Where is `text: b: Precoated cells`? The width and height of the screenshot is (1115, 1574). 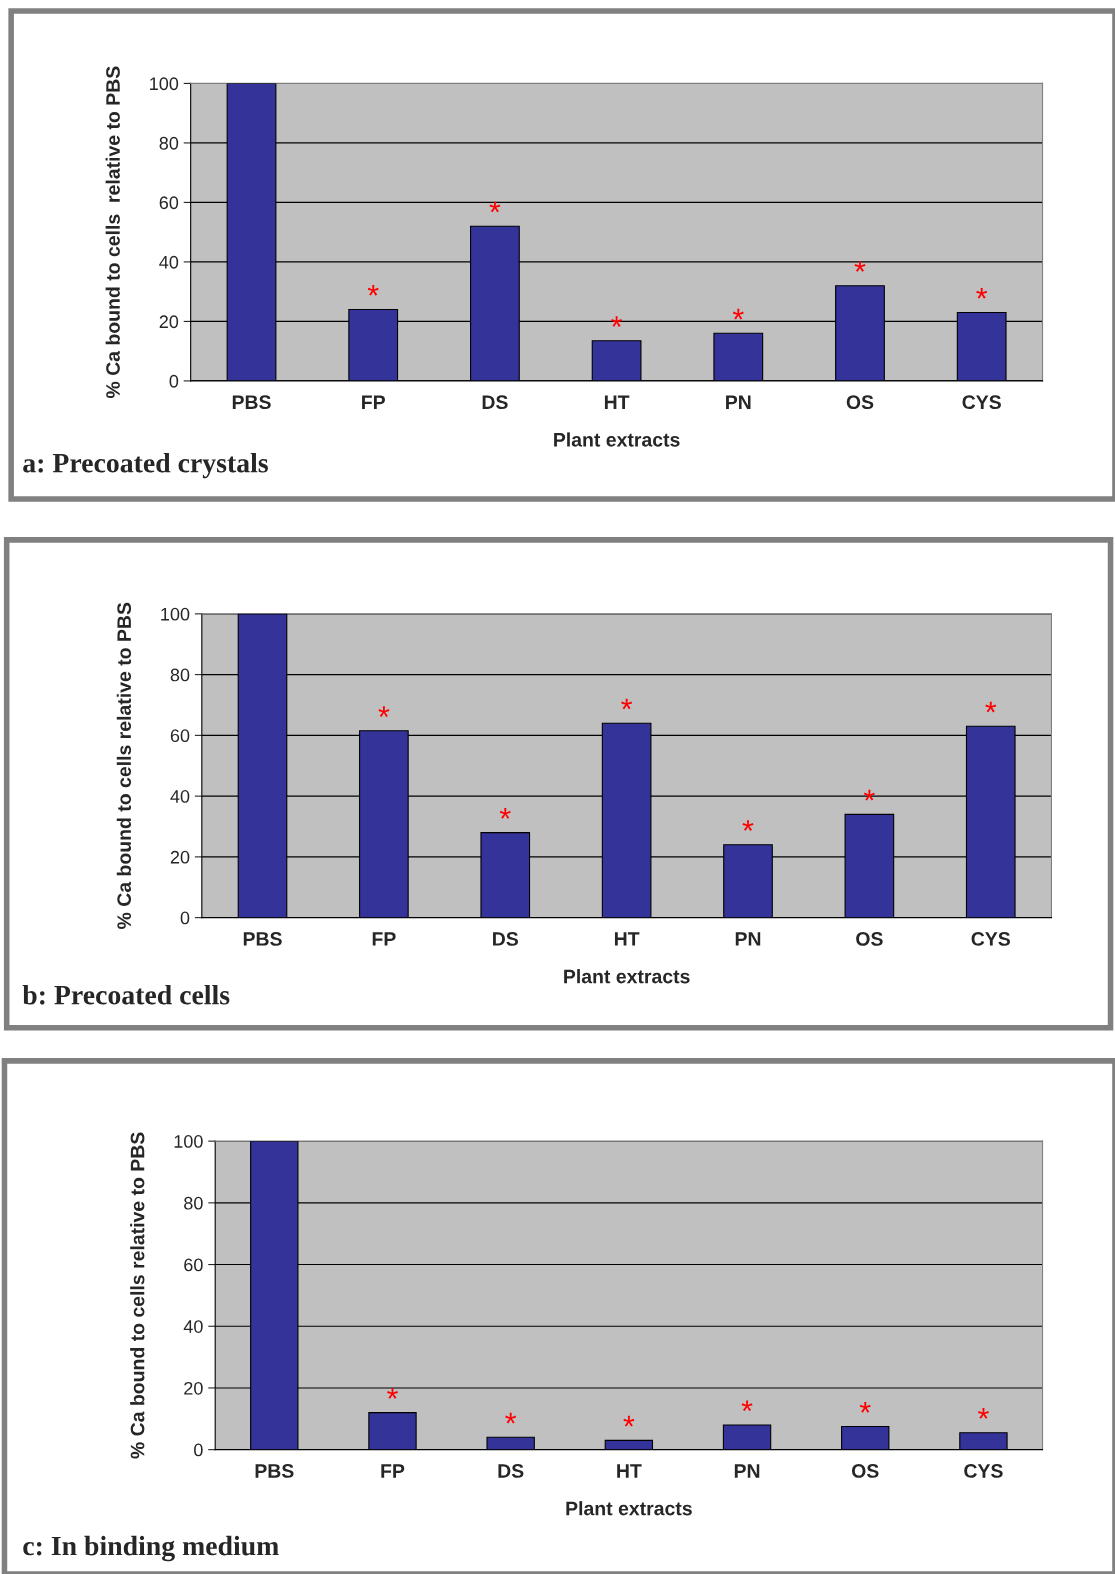 text: b: Precoated cells is located at coordinates (126, 994).